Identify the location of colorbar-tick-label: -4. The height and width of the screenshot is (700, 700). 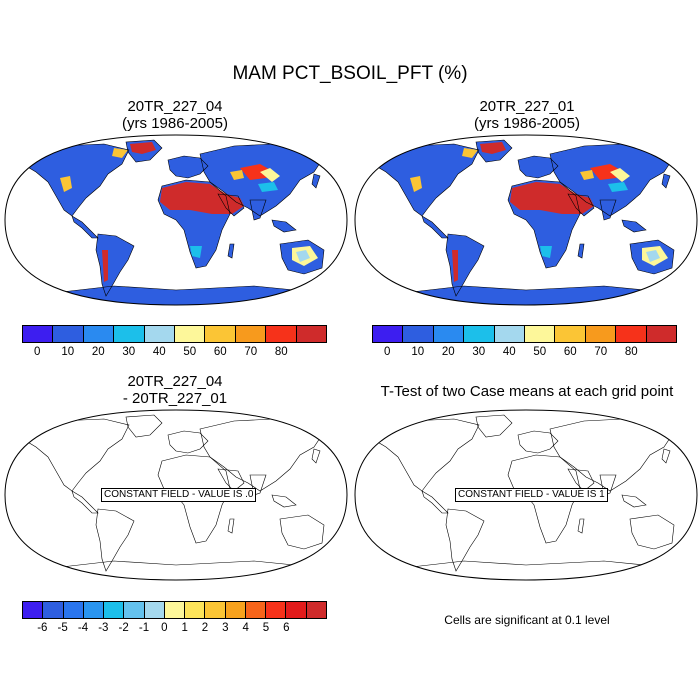
(83, 628).